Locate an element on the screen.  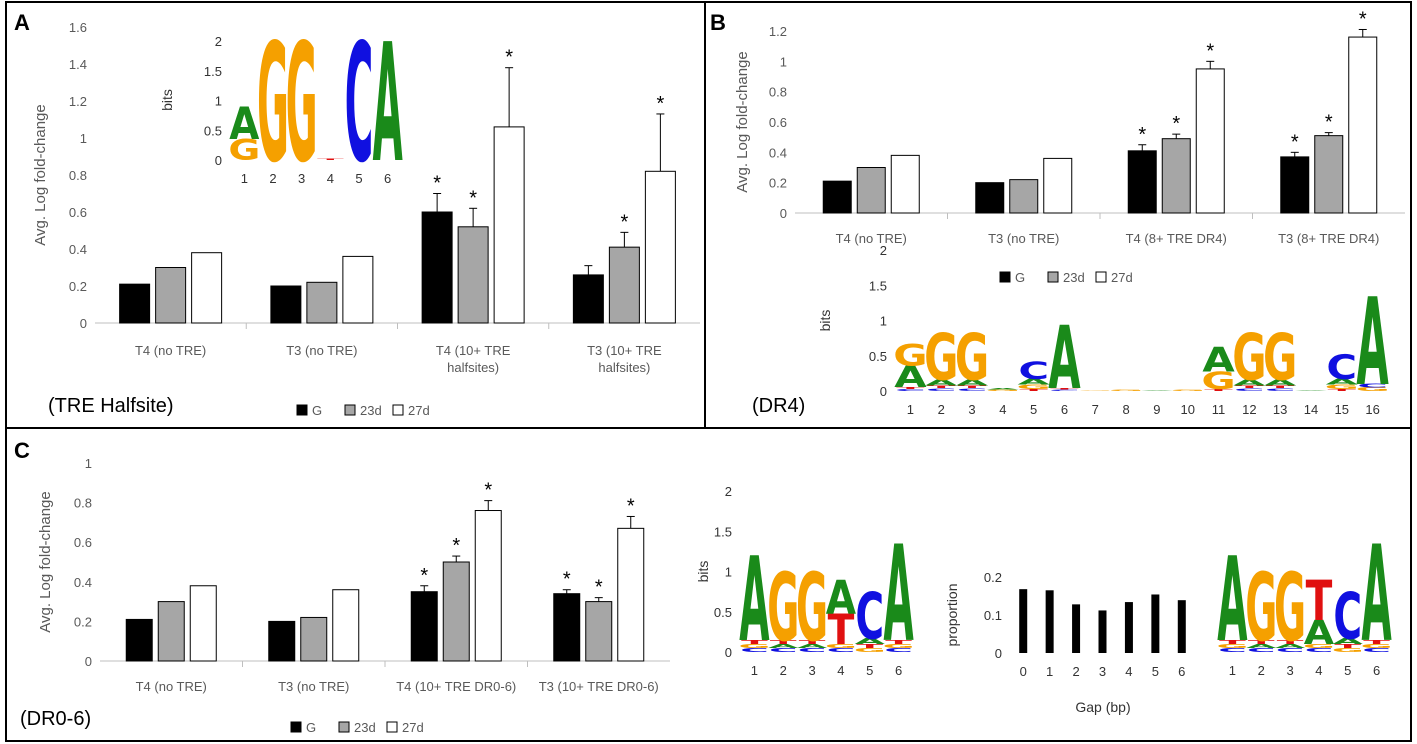
bar-G is located at coordinates (424, 626).